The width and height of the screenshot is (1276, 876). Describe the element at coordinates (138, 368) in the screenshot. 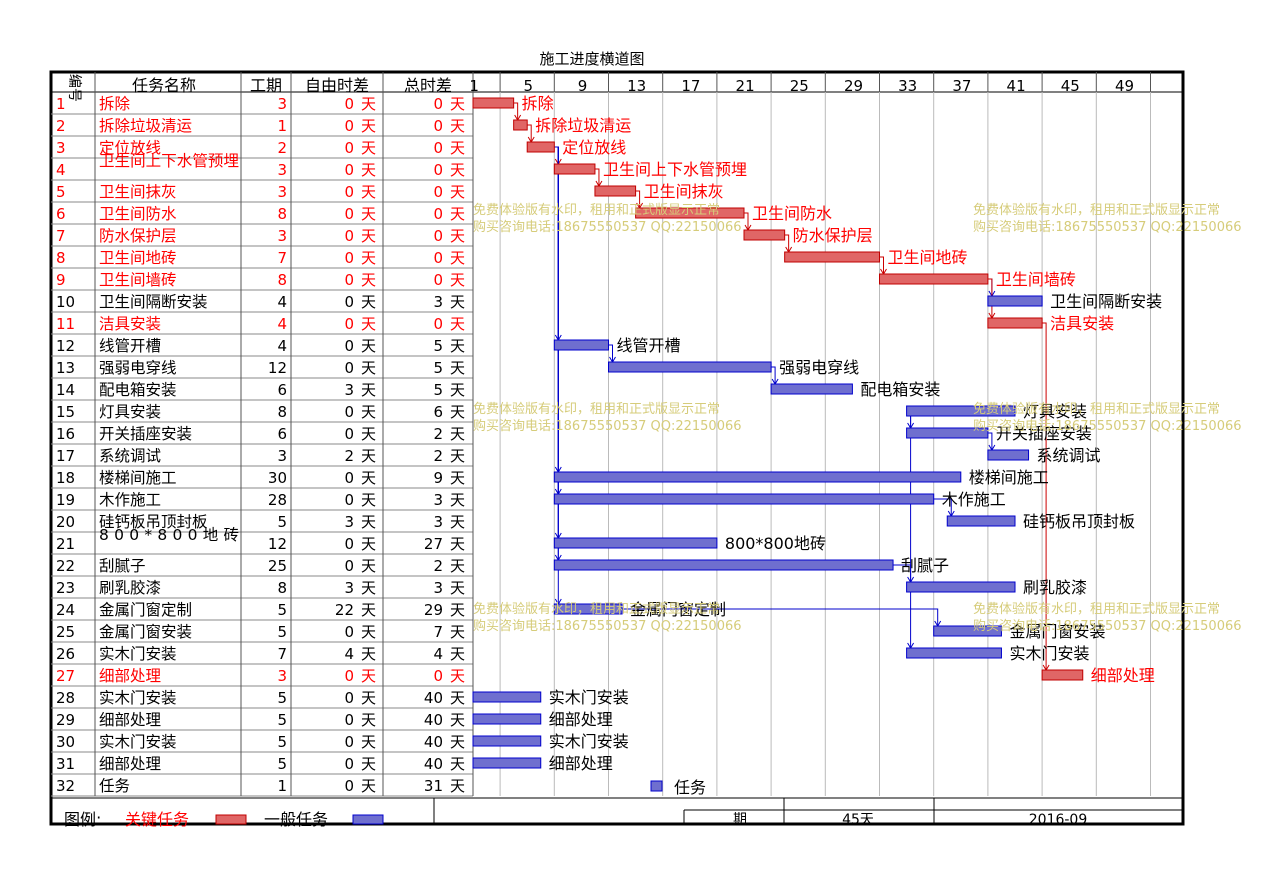

I see `task-name: 强弱电穿线` at that location.